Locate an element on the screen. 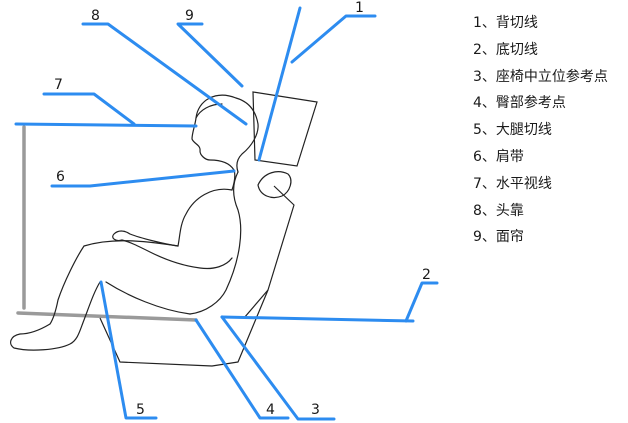 The height and width of the screenshot is (423, 628). leader-1-back-tangent is located at coordinates (333, 39).